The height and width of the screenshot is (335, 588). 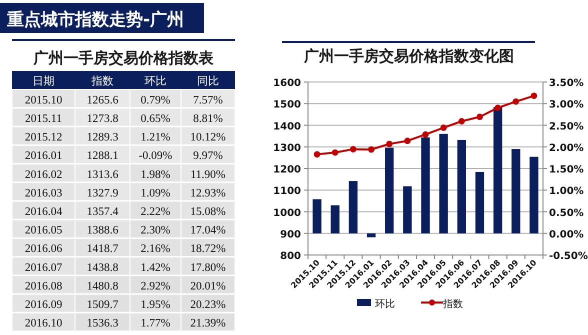 What do you see at coordinates (208, 174) in the screenshot?
I see `data-label: 11.90%` at bounding box center [208, 174].